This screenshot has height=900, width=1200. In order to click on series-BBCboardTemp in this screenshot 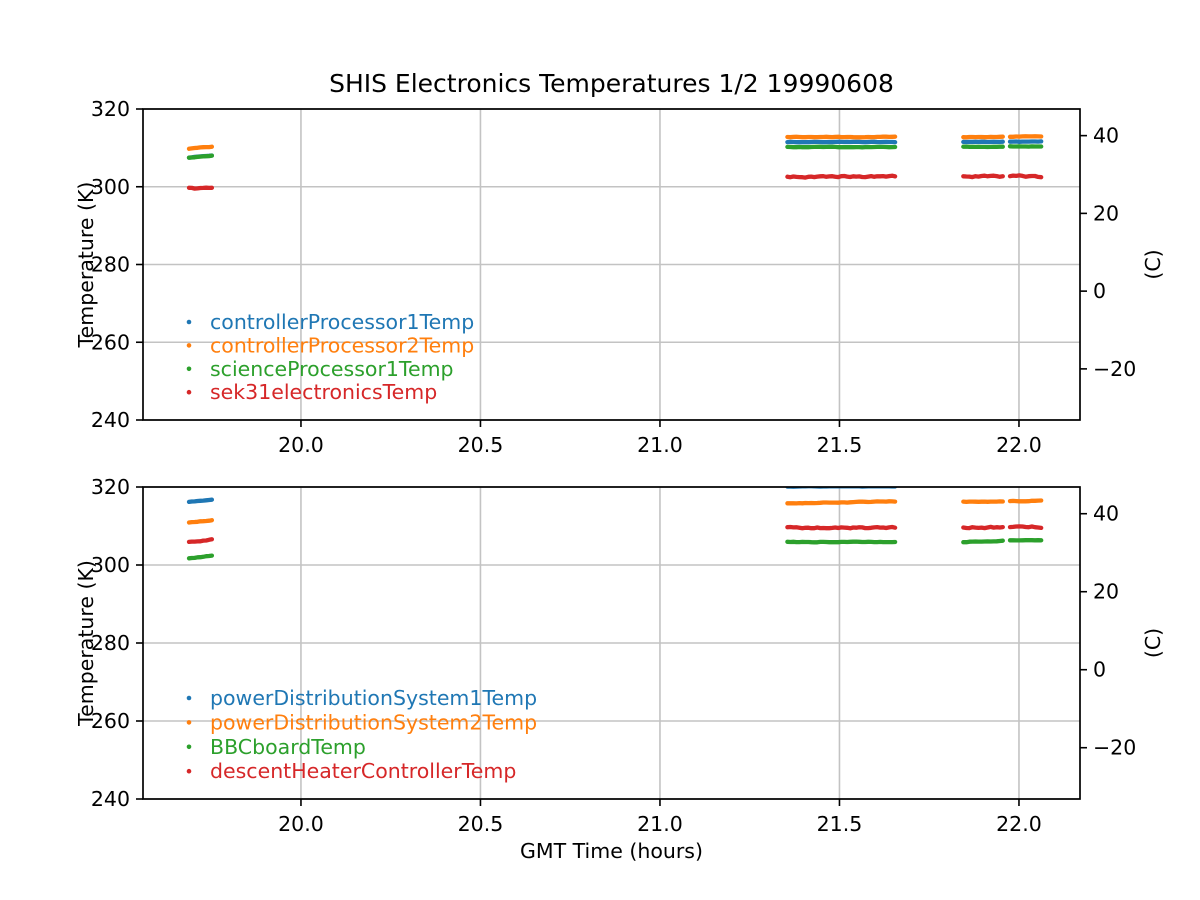, I will do `click(615, 549)`.